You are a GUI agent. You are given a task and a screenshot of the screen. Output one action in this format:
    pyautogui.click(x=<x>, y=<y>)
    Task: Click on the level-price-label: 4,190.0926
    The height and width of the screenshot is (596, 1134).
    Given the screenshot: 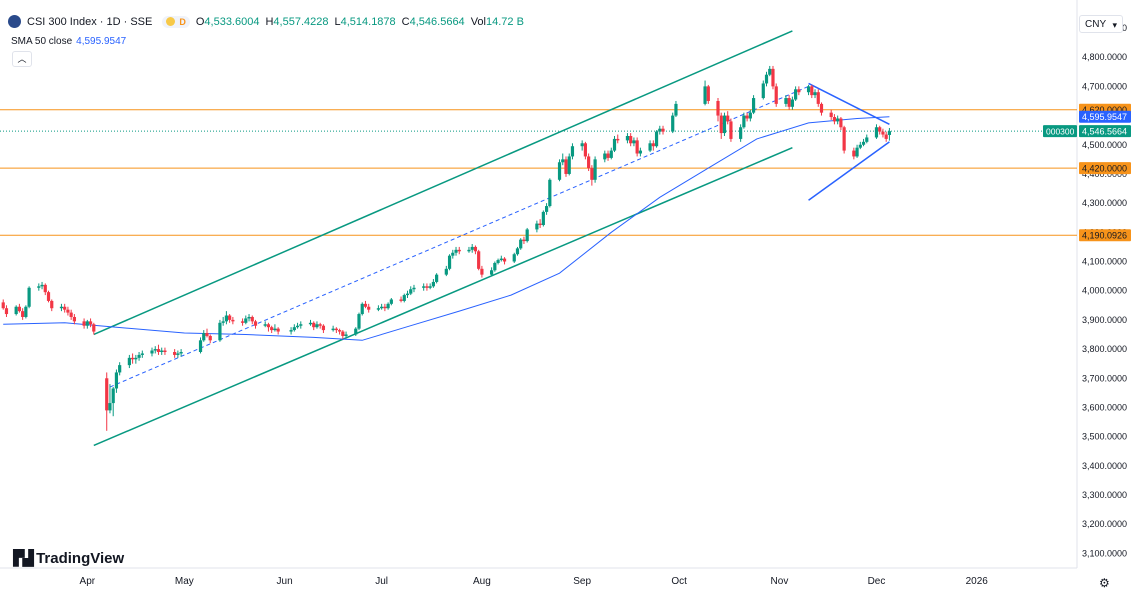 What is the action you would take?
    pyautogui.click(x=1104, y=236)
    